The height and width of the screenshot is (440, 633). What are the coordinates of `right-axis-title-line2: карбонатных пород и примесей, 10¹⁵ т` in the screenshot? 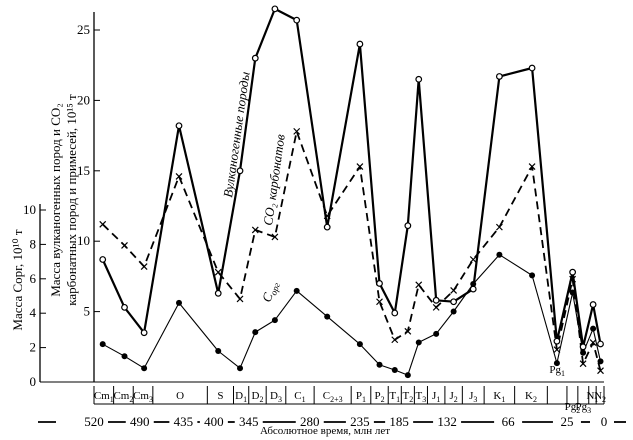 It's located at (71, 200).